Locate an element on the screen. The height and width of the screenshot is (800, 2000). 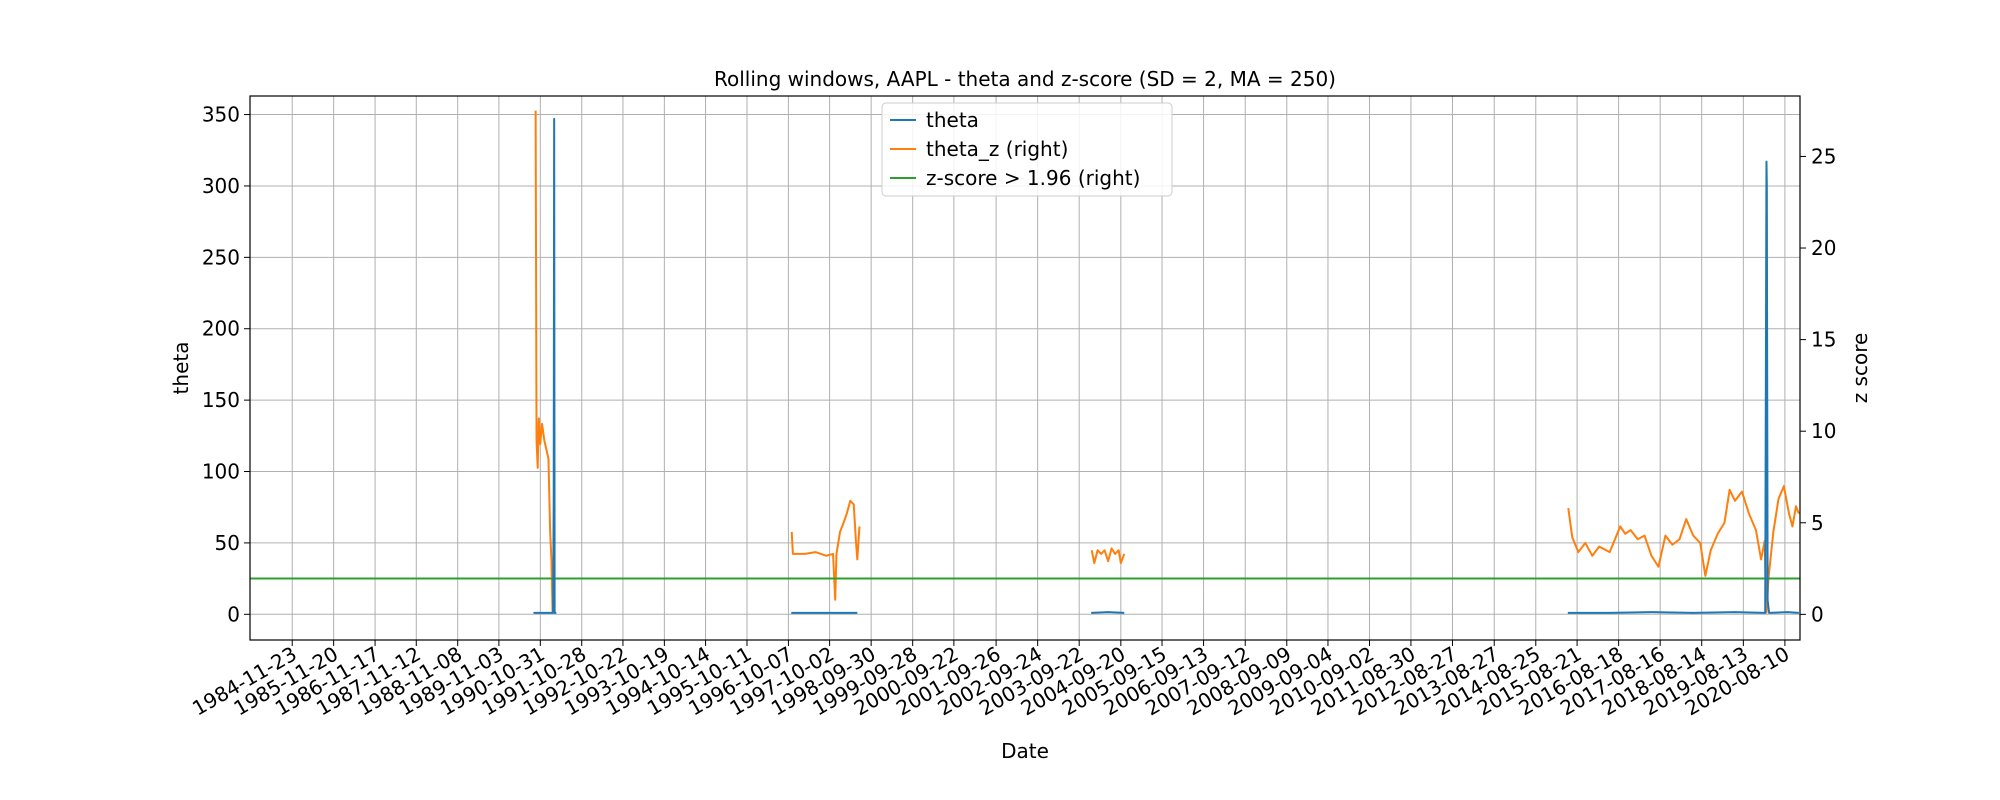
y-tick-label: 200 is located at coordinates (221, 329).